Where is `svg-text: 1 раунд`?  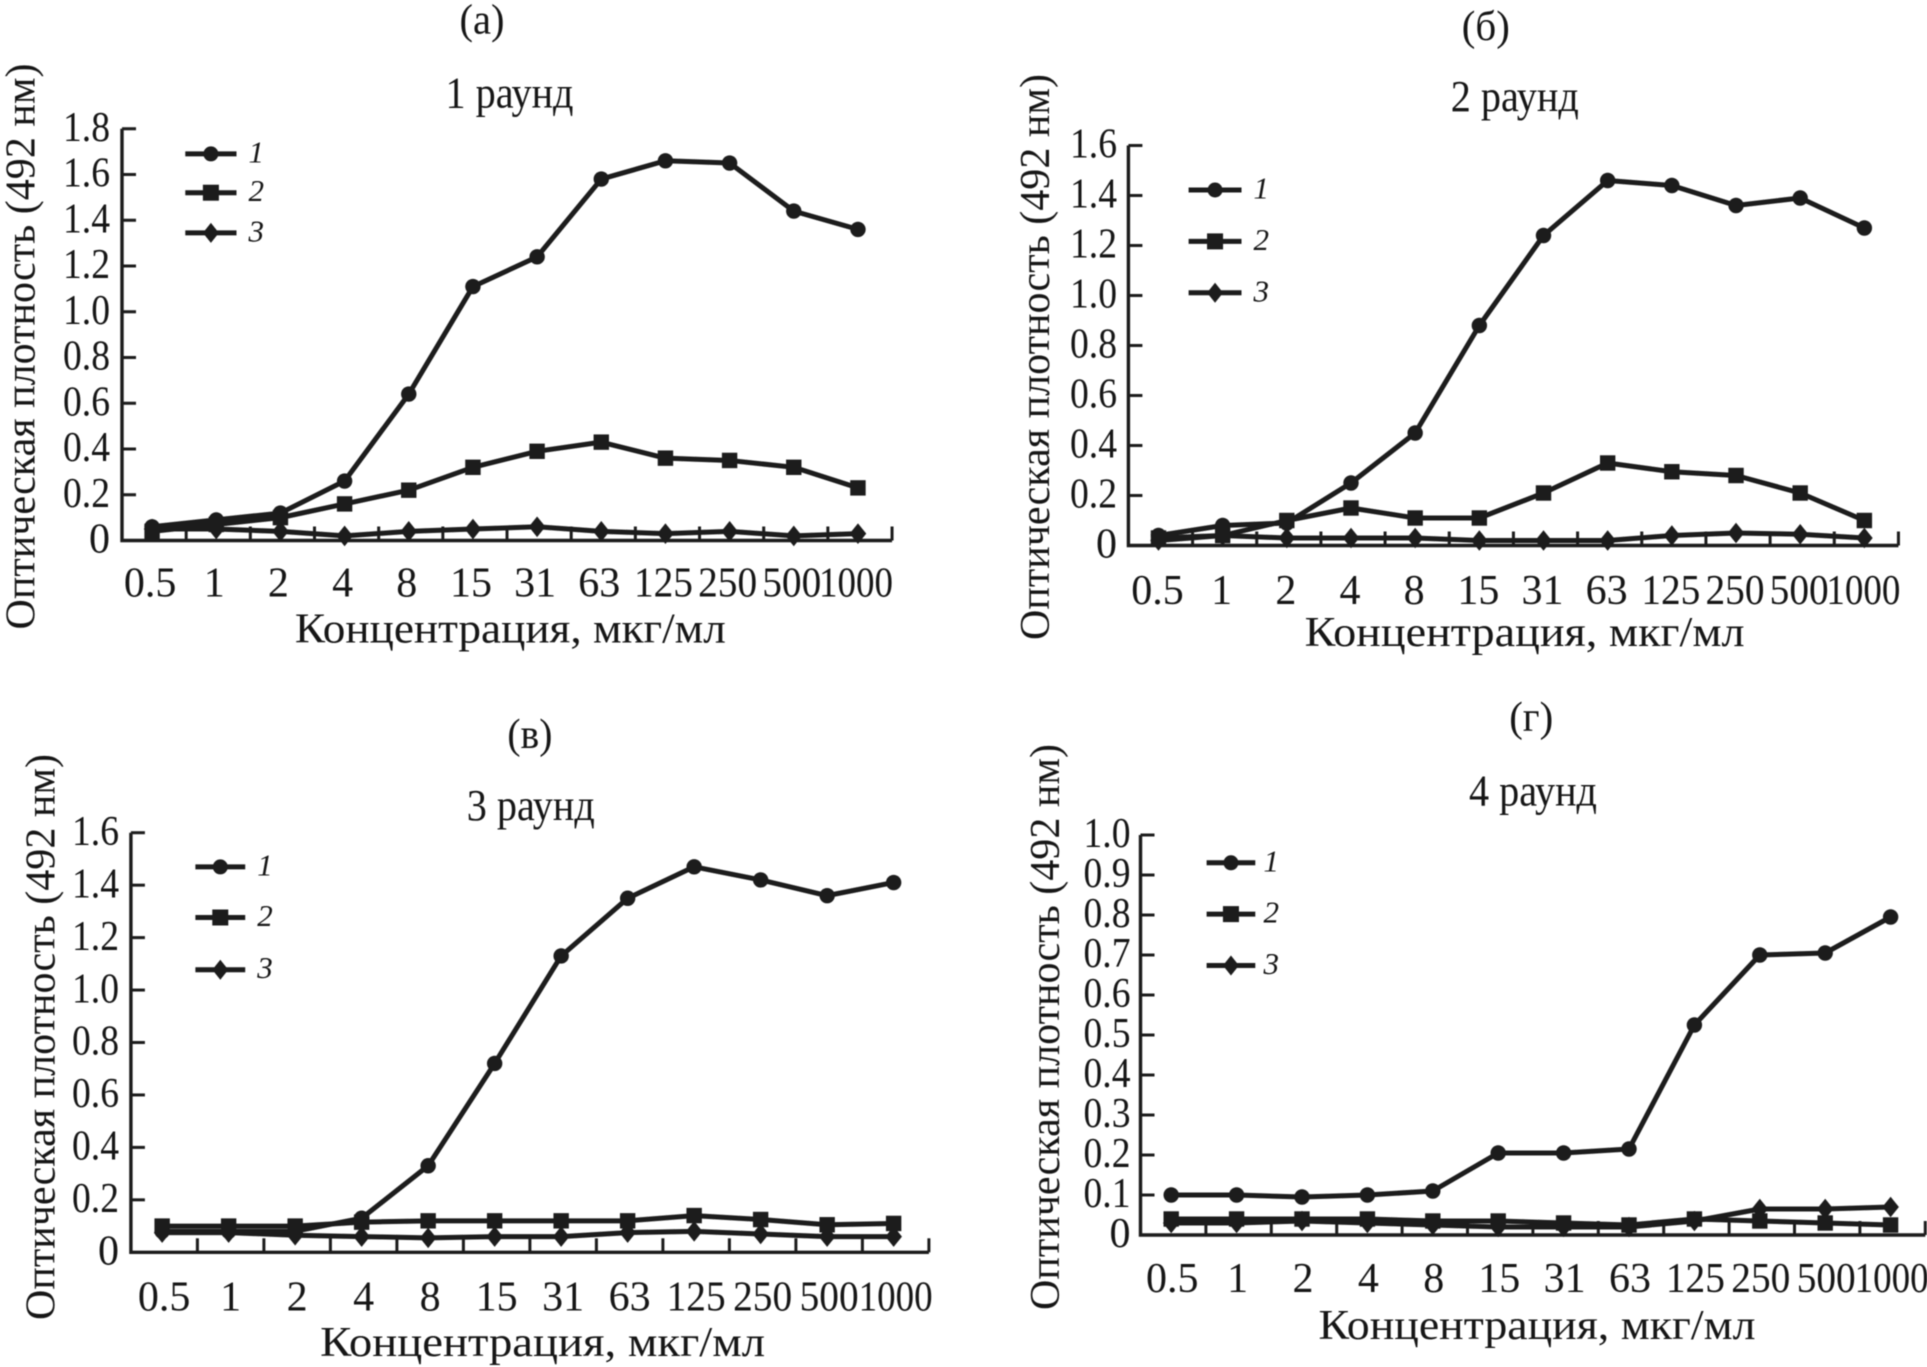
svg-text: 1 раунд is located at coordinates (510, 93).